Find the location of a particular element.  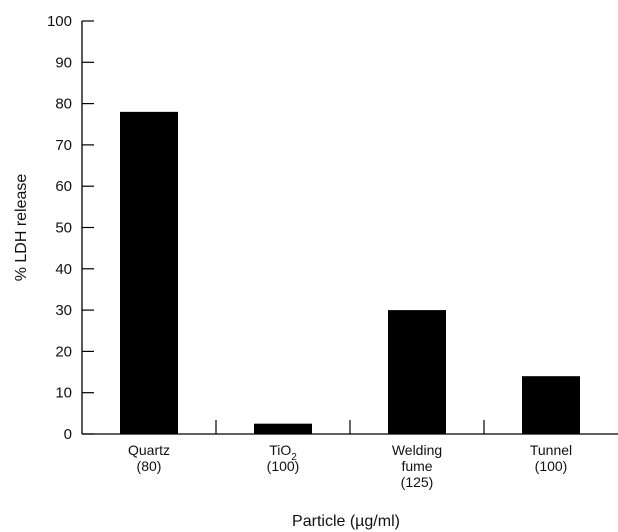

y-tick-label: 90 is located at coordinates (63, 62).